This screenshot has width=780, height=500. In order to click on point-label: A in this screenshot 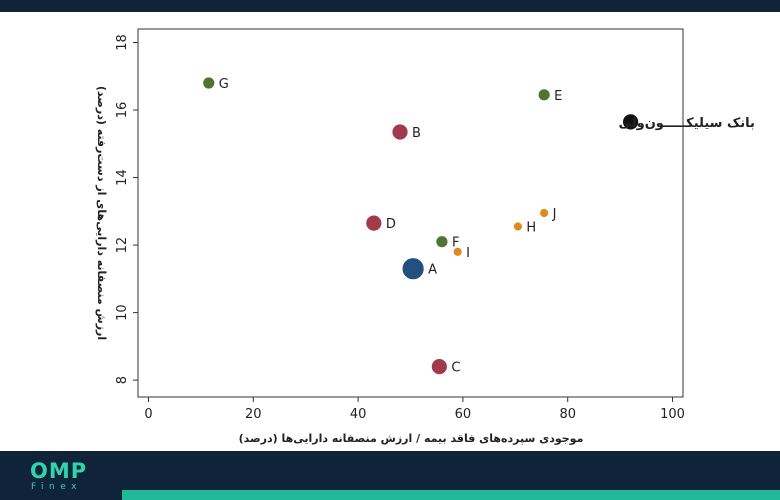, I will do `click(432, 270)`.